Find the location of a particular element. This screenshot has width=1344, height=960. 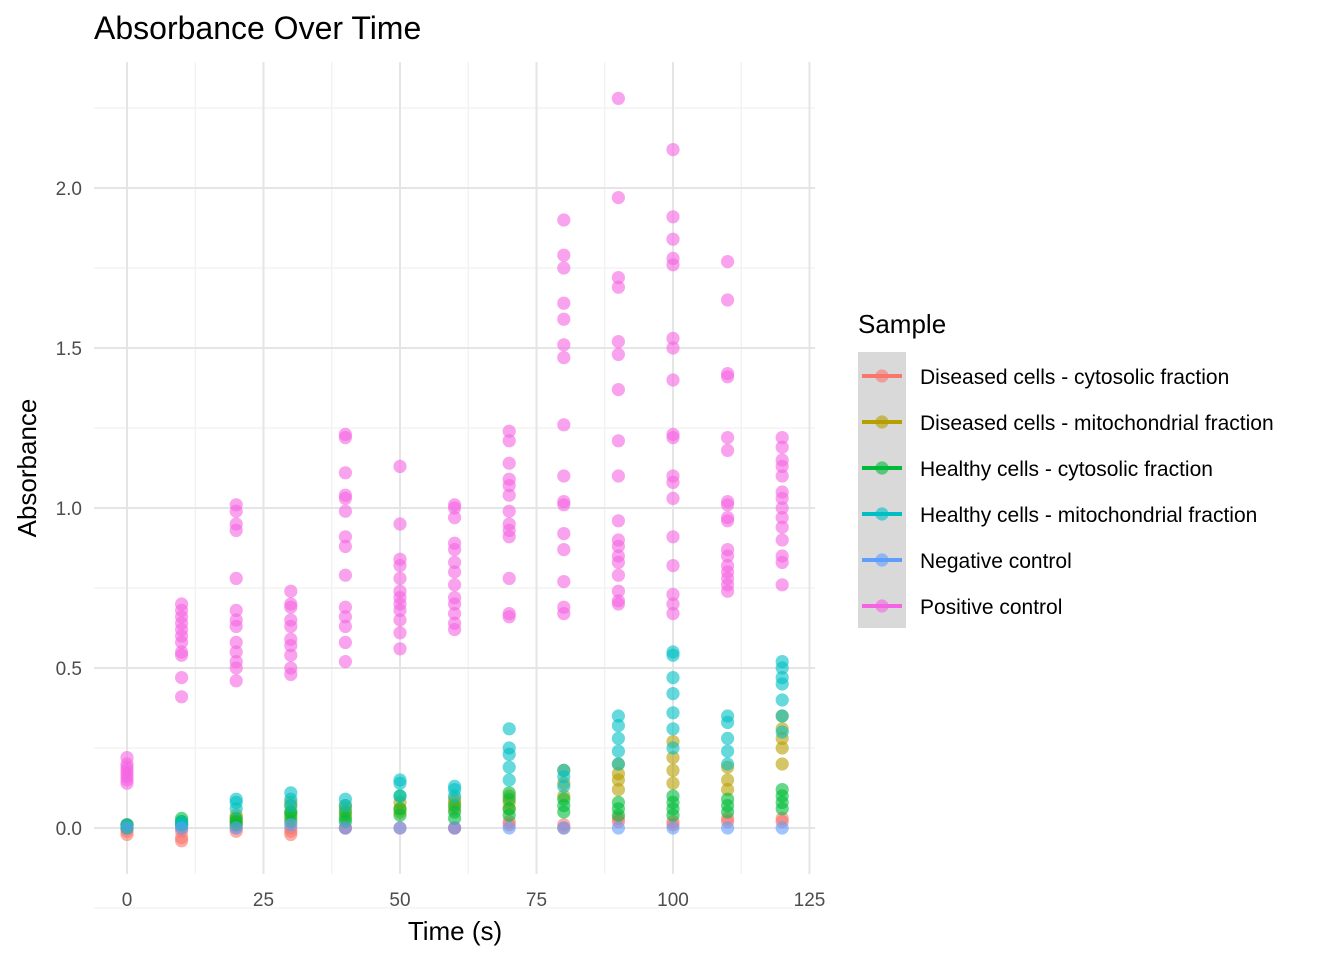

legend-title: Sample is located at coordinates (902, 324).